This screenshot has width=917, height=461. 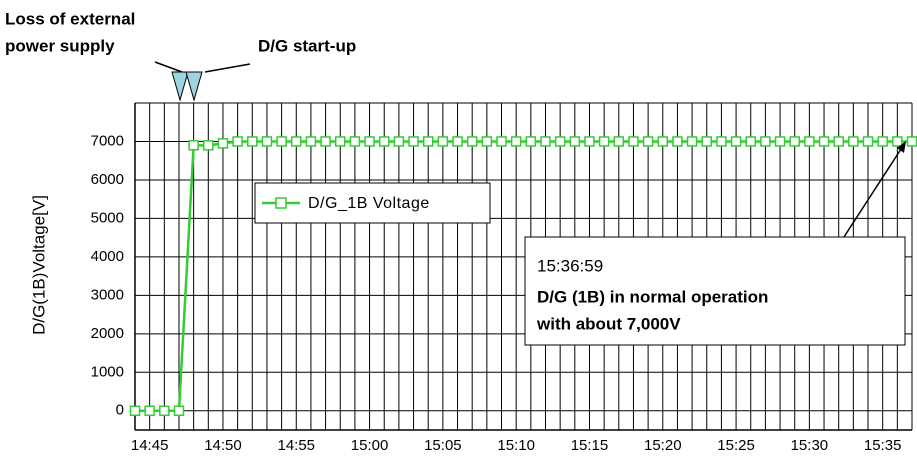 I want to click on annotation: Loss of external, so click(x=70, y=18).